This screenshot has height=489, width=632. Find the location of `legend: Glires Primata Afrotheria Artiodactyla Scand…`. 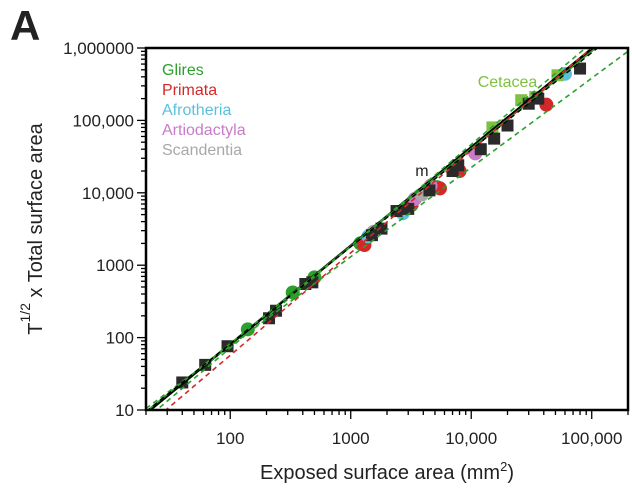

legend: Glires Primata Afrotheria Artiodactyla Scand… is located at coordinates (204, 110).